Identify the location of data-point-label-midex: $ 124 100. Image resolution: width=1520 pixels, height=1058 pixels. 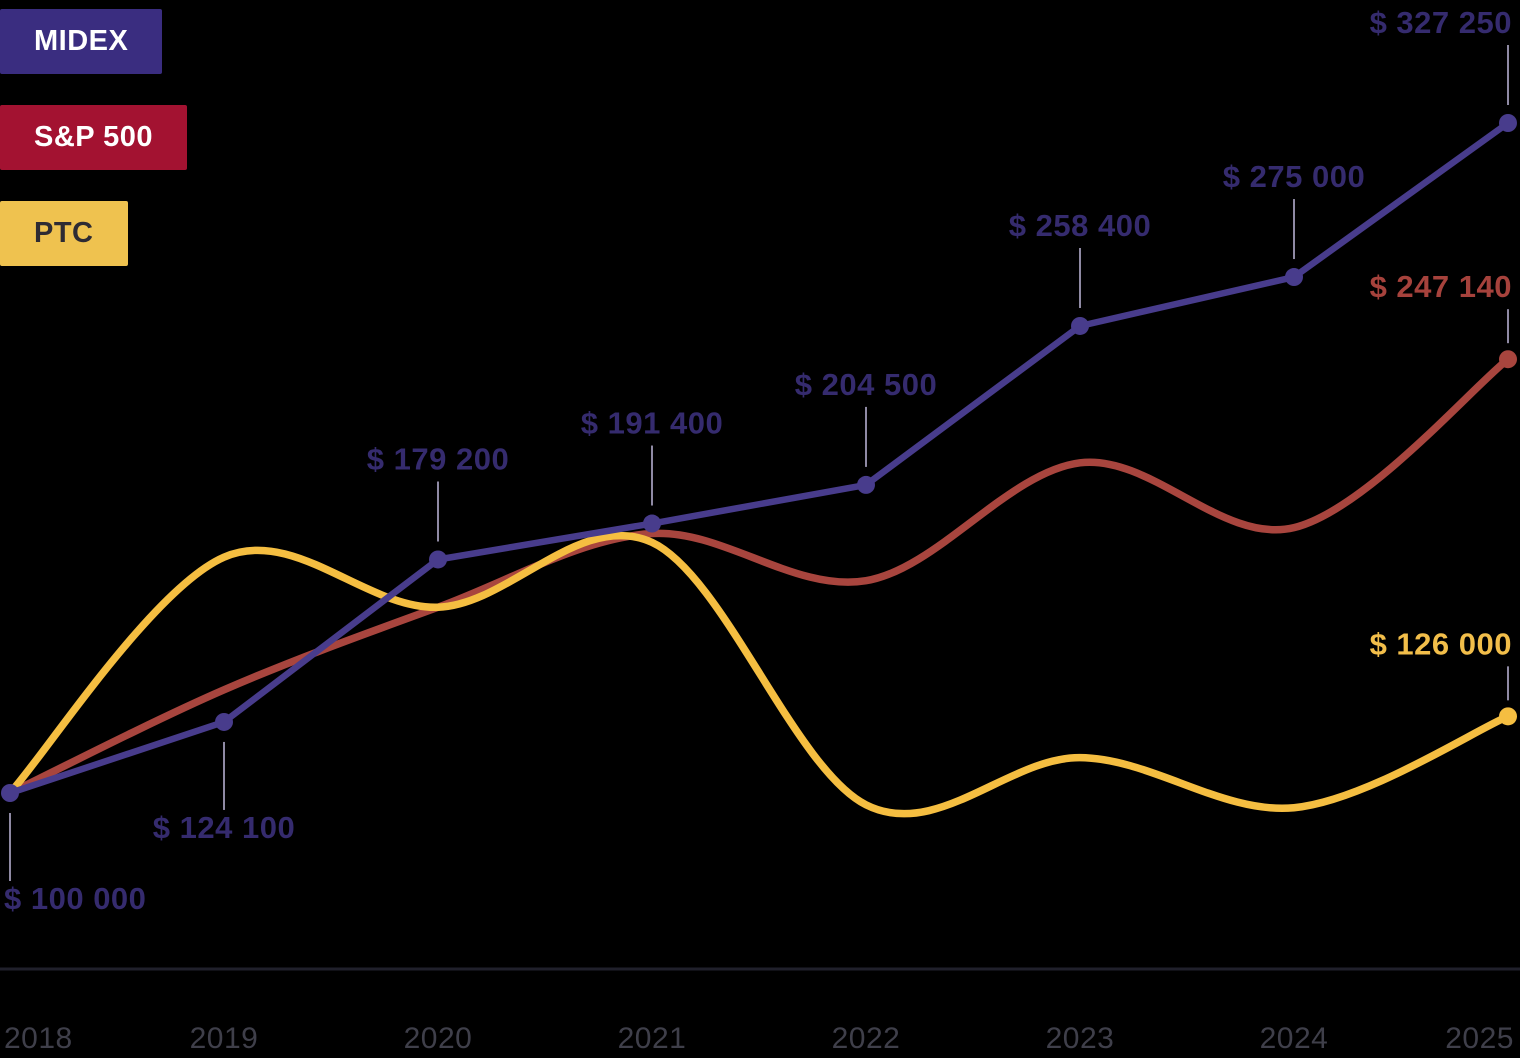
(224, 827).